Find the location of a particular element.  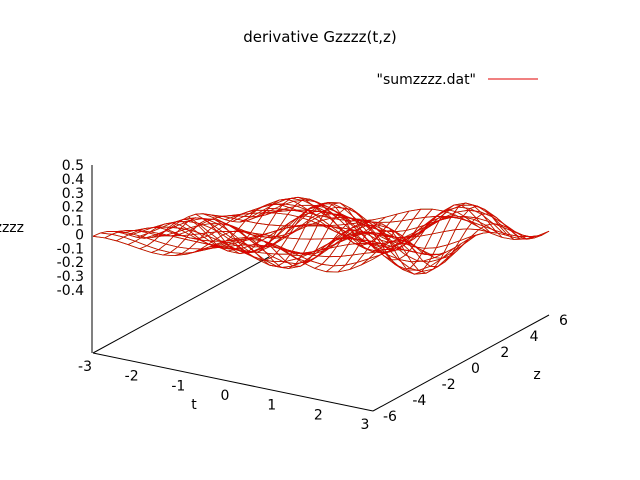

x-tick-label: 2 is located at coordinates (318, 415).